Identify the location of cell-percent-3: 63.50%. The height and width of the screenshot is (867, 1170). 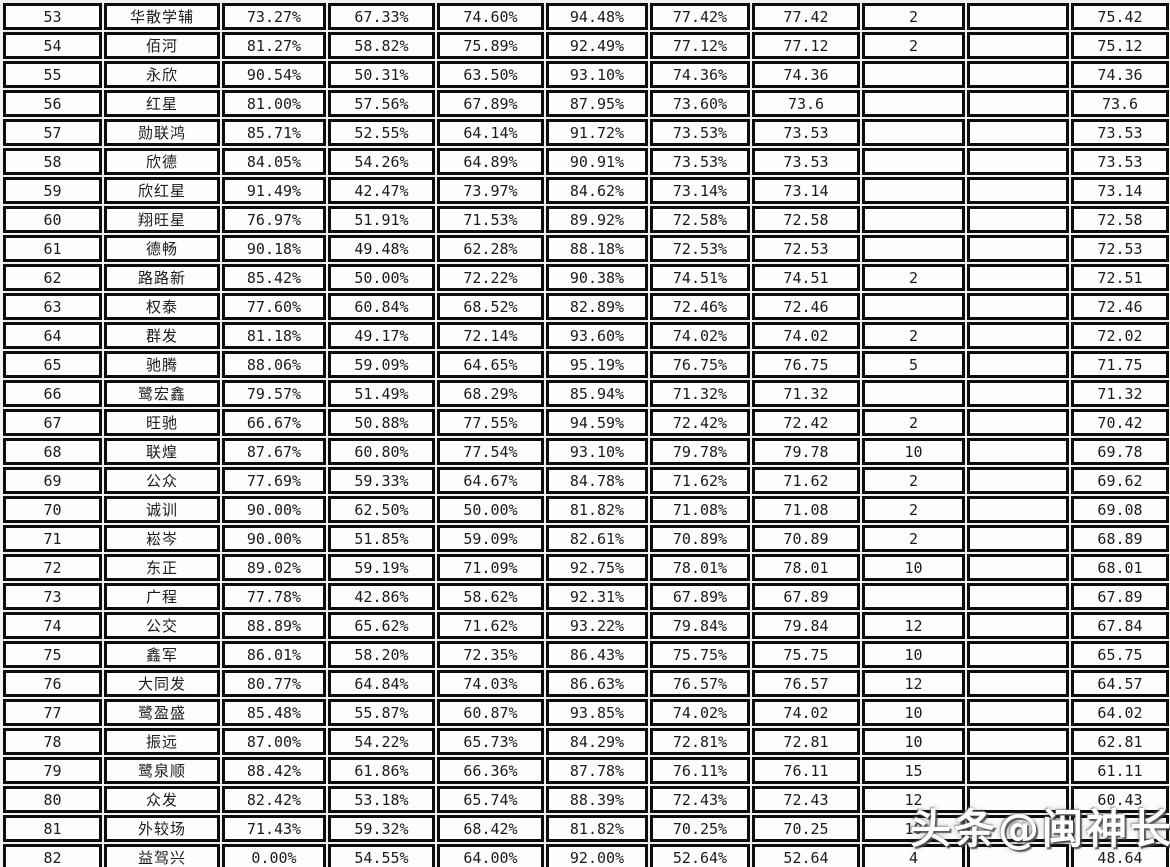
(490, 74).